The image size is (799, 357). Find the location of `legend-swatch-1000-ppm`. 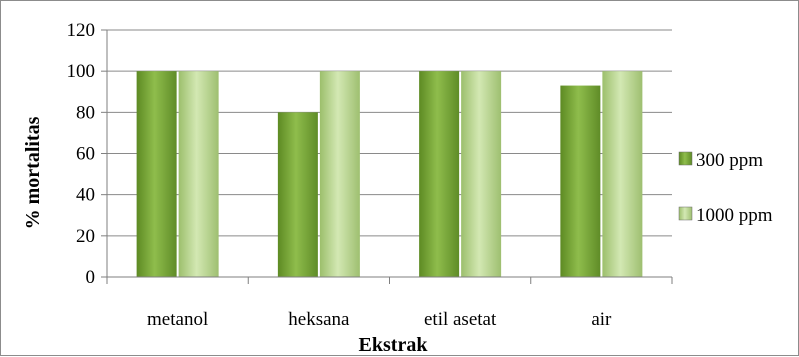

legend-swatch-1000-ppm is located at coordinates (685, 213).